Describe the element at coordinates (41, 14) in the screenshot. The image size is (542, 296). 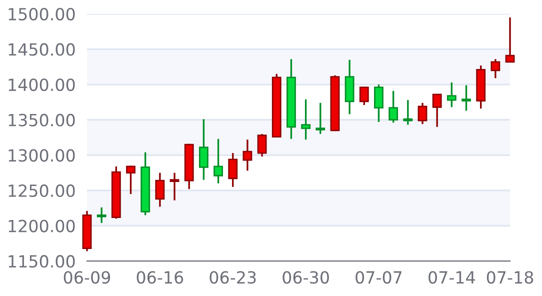
I see `y-tick-label: 1500.00` at that location.